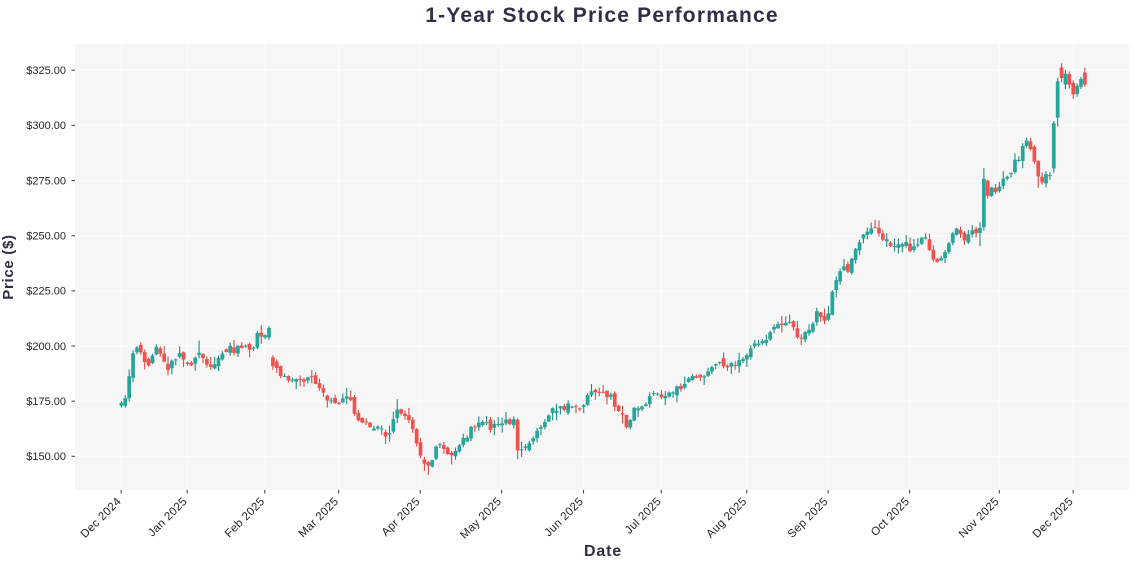  I want to click on svg-text: Date, so click(603, 551).